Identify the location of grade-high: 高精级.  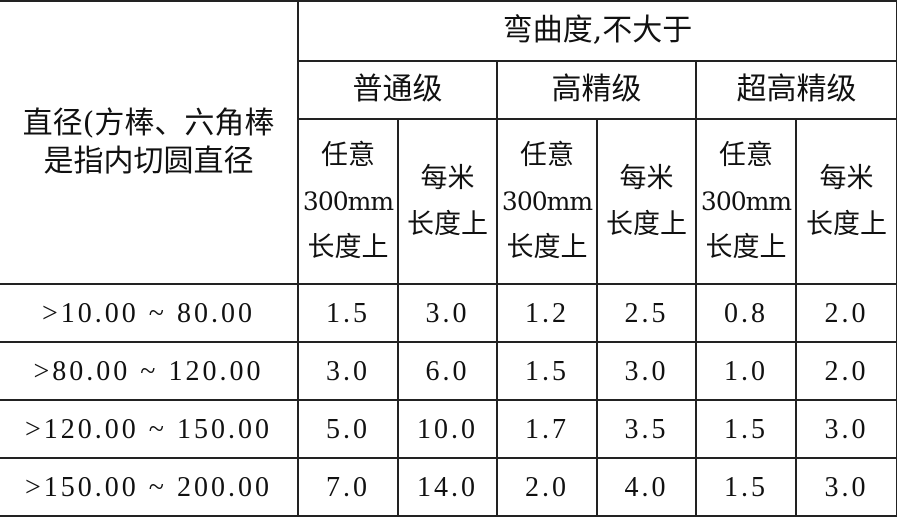
(596, 90).